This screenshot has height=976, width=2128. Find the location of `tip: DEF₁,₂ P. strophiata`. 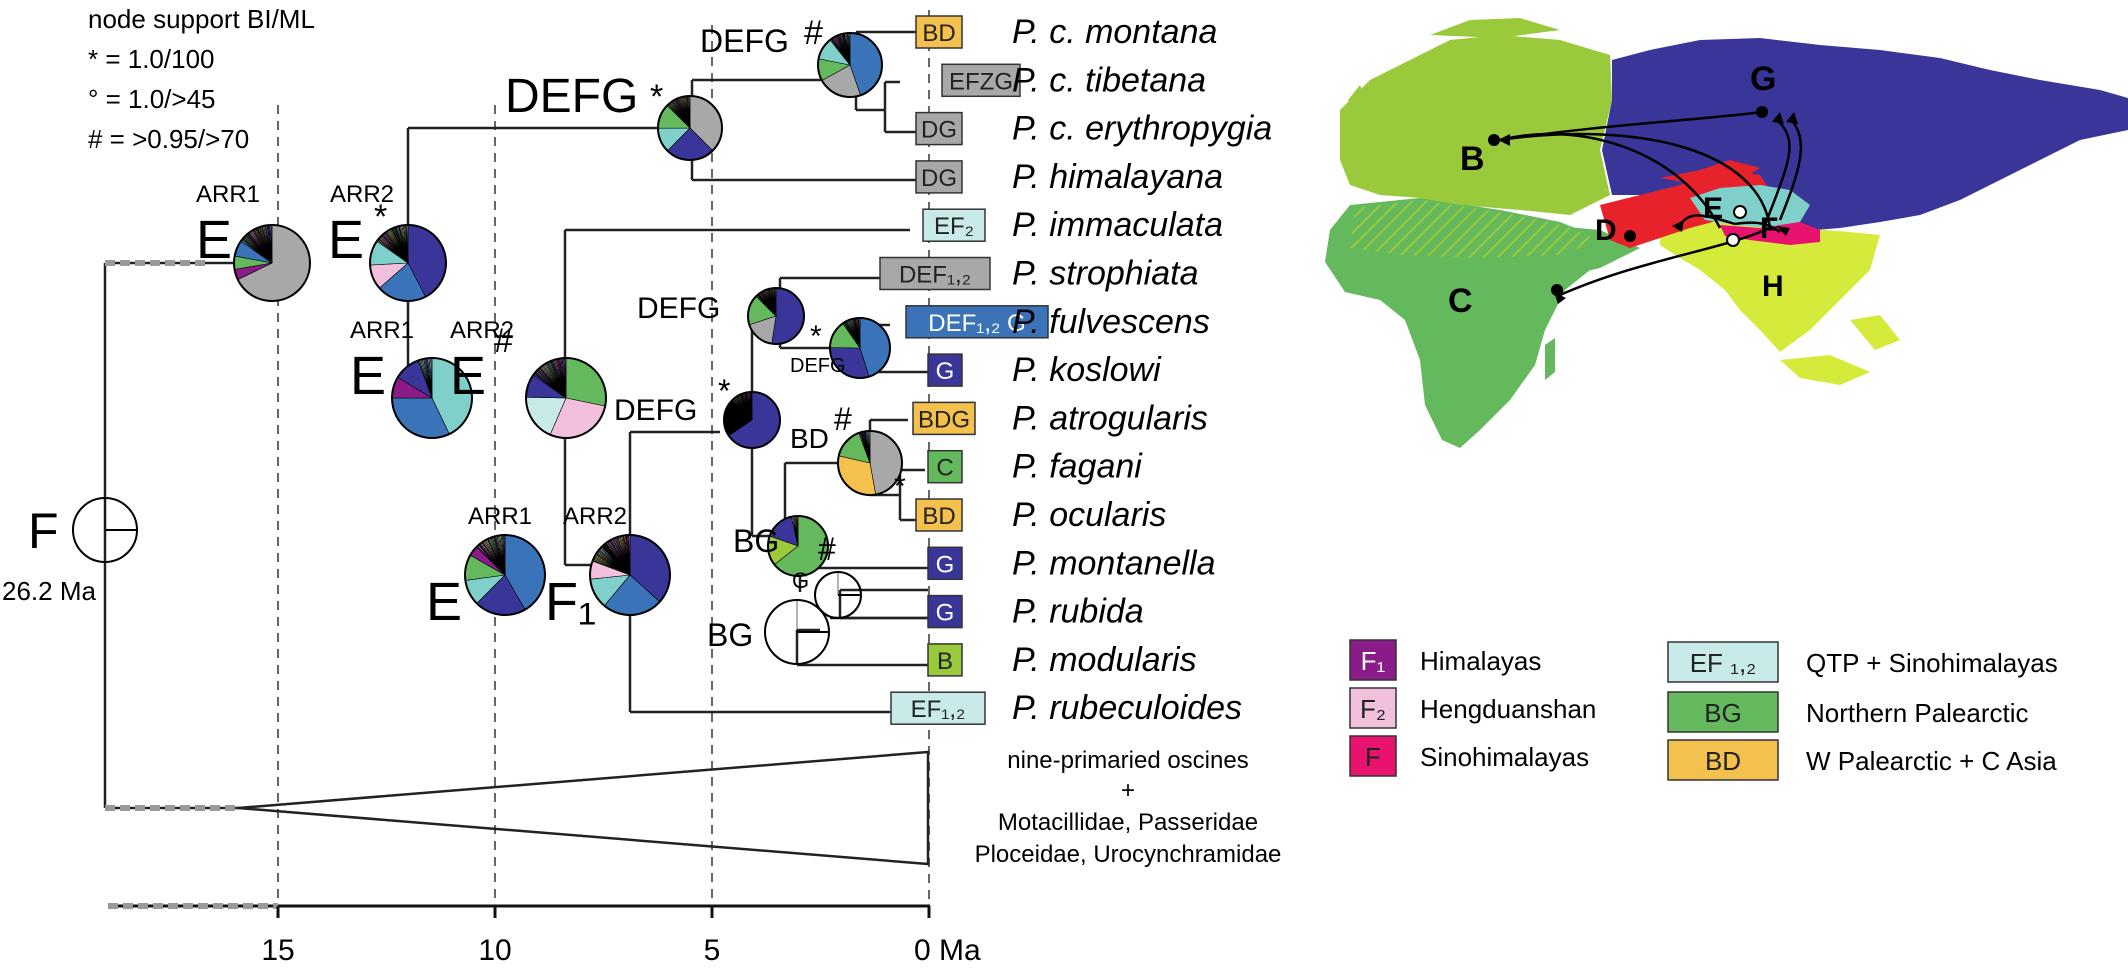

tip: DEF₁,₂ P. strophiata is located at coordinates (1039, 274).